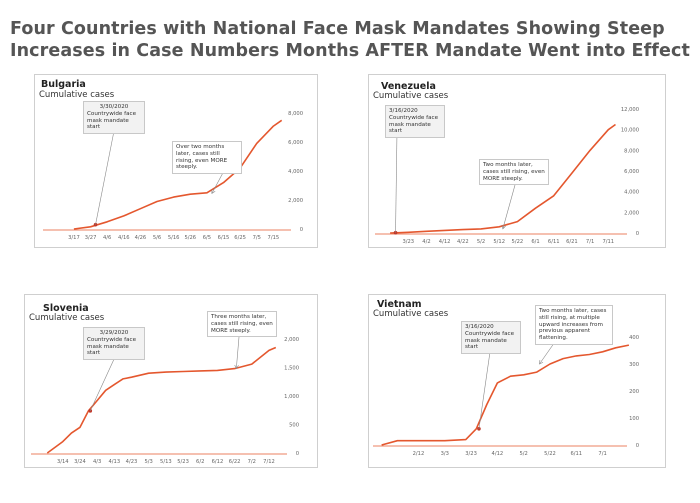 The width and height of the screenshot is (700, 503). I want to click on y-tick-label: 4,000, so click(631, 193).